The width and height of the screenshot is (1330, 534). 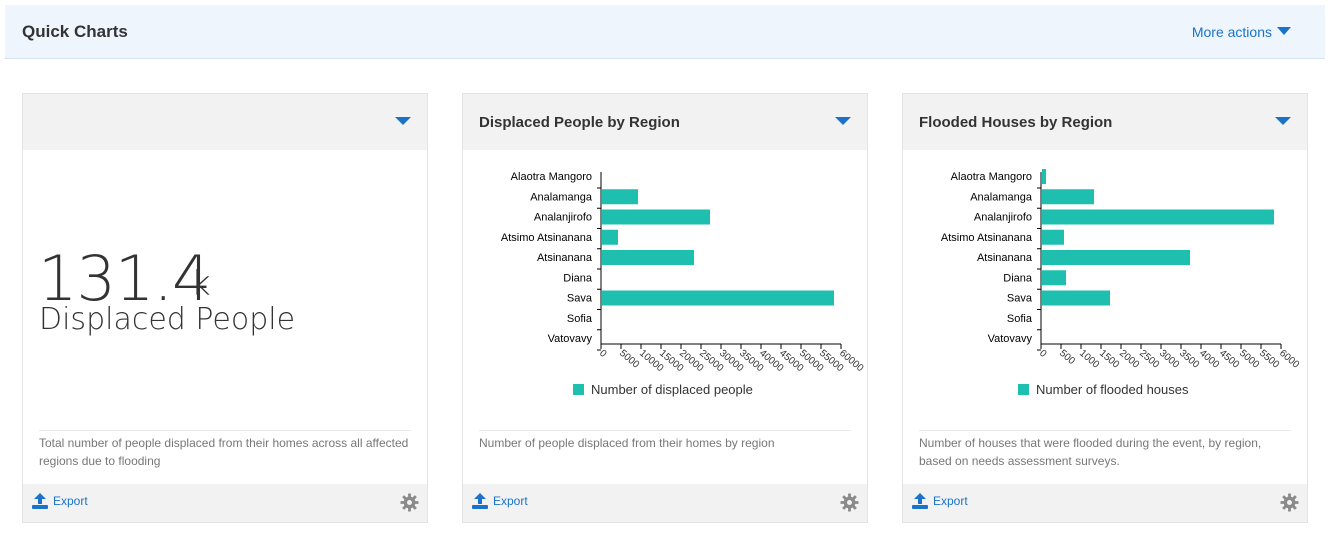 I want to click on x-tick-label: 1500, so click(x=1109, y=359).